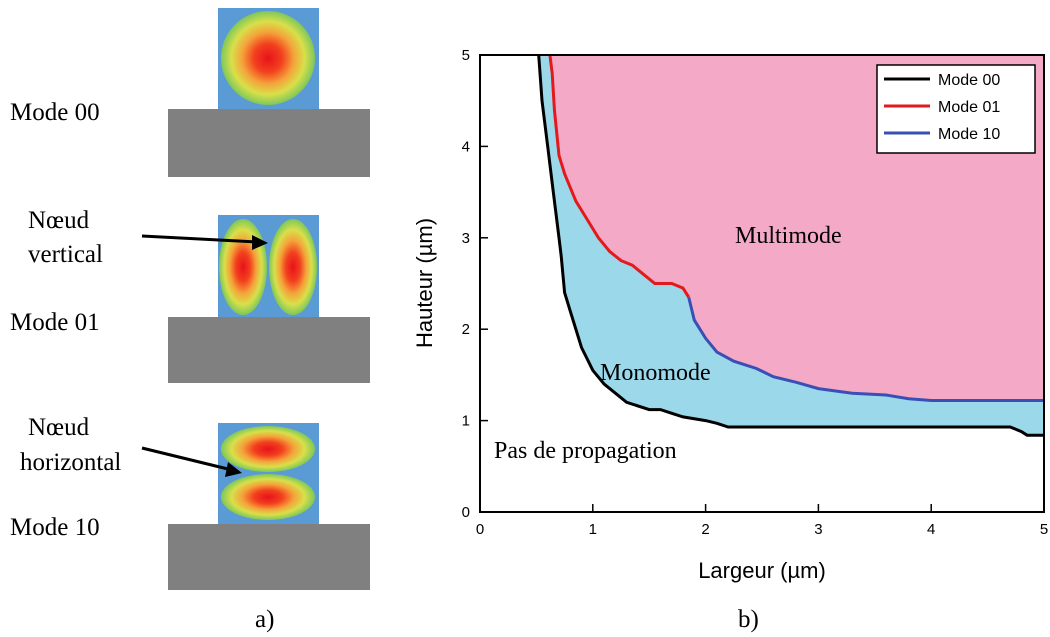  What do you see at coordinates (466, 421) in the screenshot?
I see `y-tick-label: 1` at bounding box center [466, 421].